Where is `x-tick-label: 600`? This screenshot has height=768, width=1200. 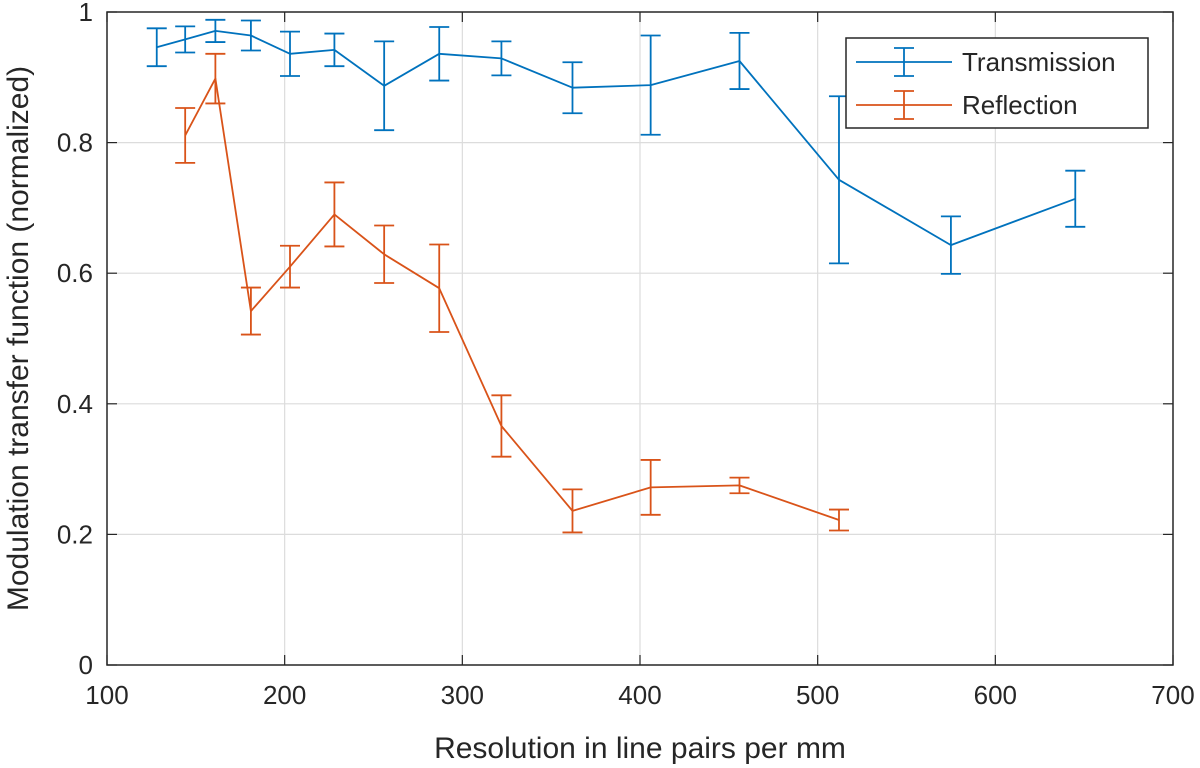
x-tick-label: 600 is located at coordinates (995, 695).